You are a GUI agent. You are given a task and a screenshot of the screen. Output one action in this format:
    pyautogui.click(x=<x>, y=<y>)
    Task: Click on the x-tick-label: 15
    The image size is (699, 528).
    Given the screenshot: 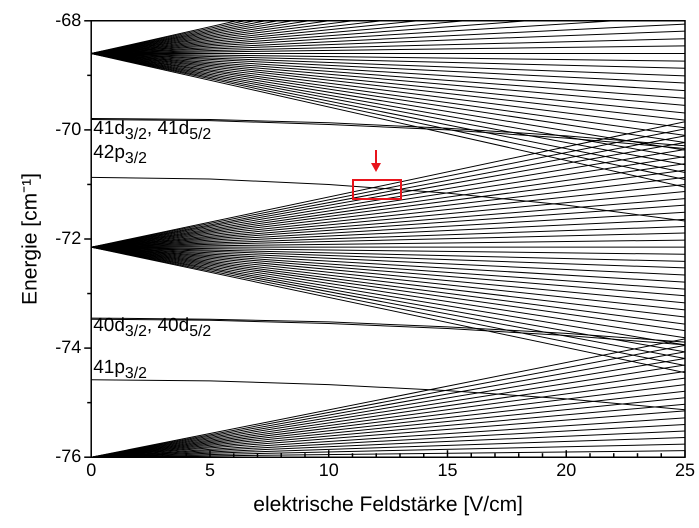 What is the action you would take?
    pyautogui.click(x=447, y=470)
    